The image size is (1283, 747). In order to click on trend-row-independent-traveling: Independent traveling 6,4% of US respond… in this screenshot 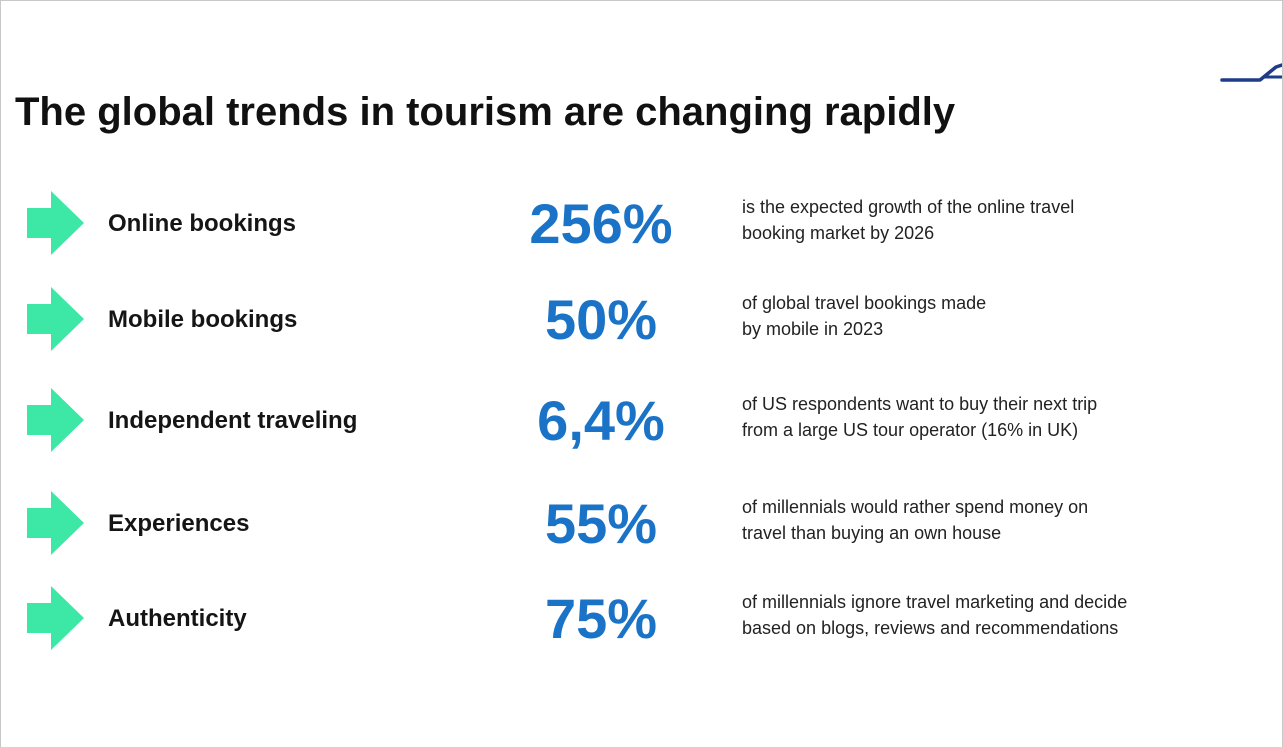, I will do `click(641, 421)`.